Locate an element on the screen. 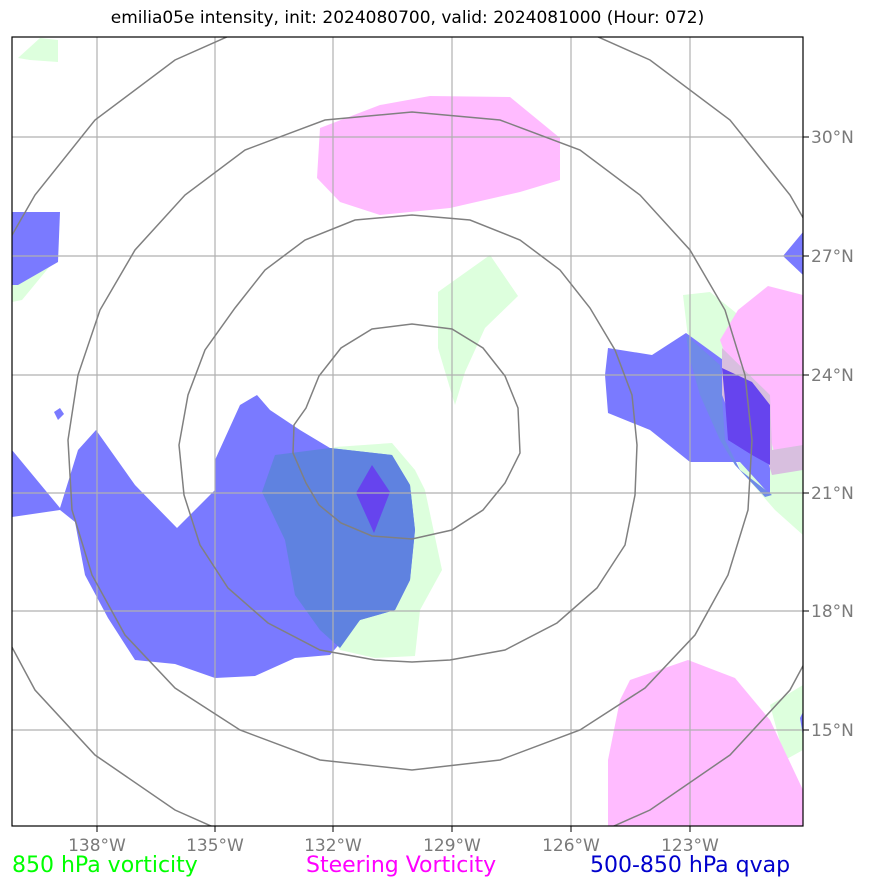 This screenshot has width=873, height=891. legend-850-vorticity: 850 hPa vorticity is located at coordinates (105, 865).